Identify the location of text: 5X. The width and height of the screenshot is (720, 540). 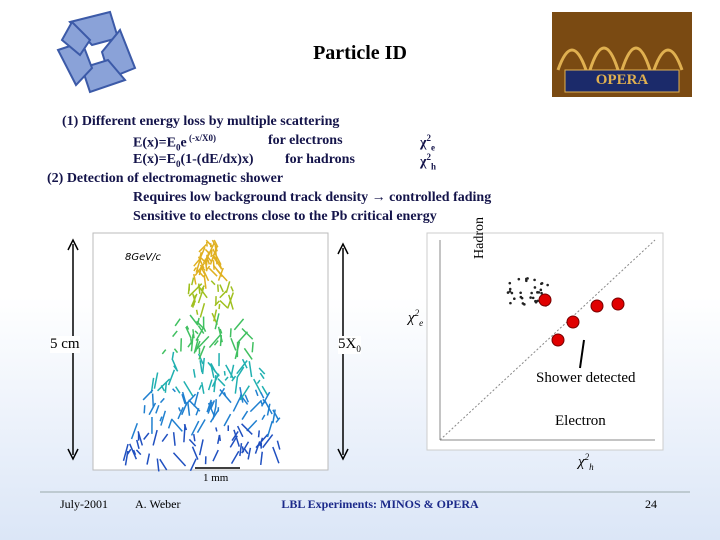
(347, 344).